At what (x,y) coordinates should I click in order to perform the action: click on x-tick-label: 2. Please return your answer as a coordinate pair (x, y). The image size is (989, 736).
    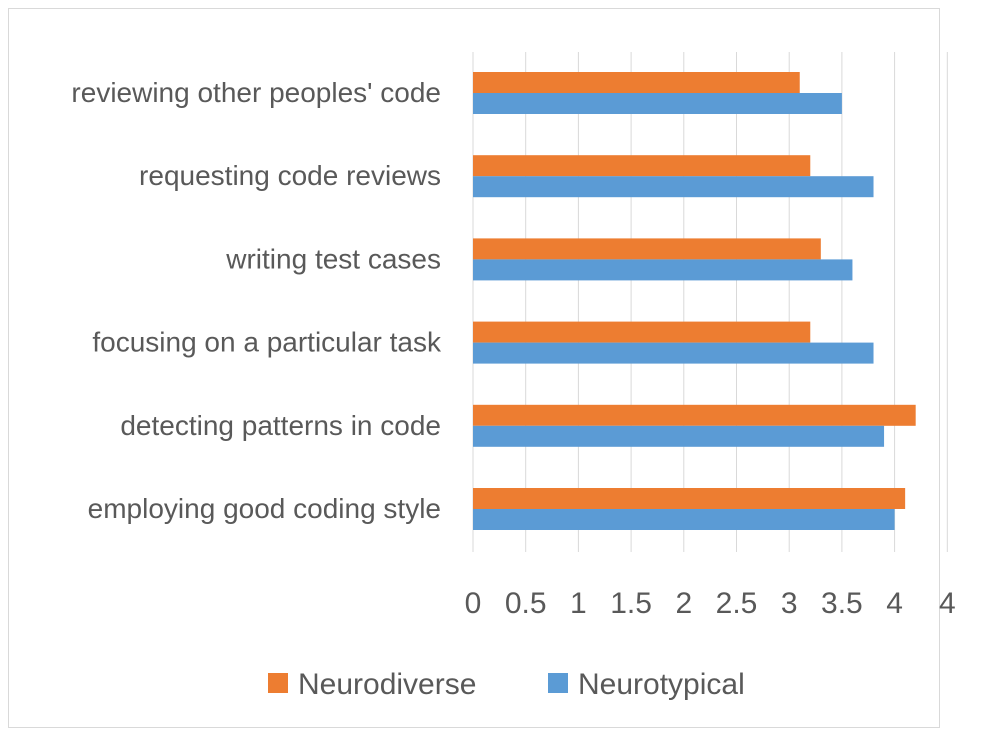
    Looking at the image, I should click on (683, 603).